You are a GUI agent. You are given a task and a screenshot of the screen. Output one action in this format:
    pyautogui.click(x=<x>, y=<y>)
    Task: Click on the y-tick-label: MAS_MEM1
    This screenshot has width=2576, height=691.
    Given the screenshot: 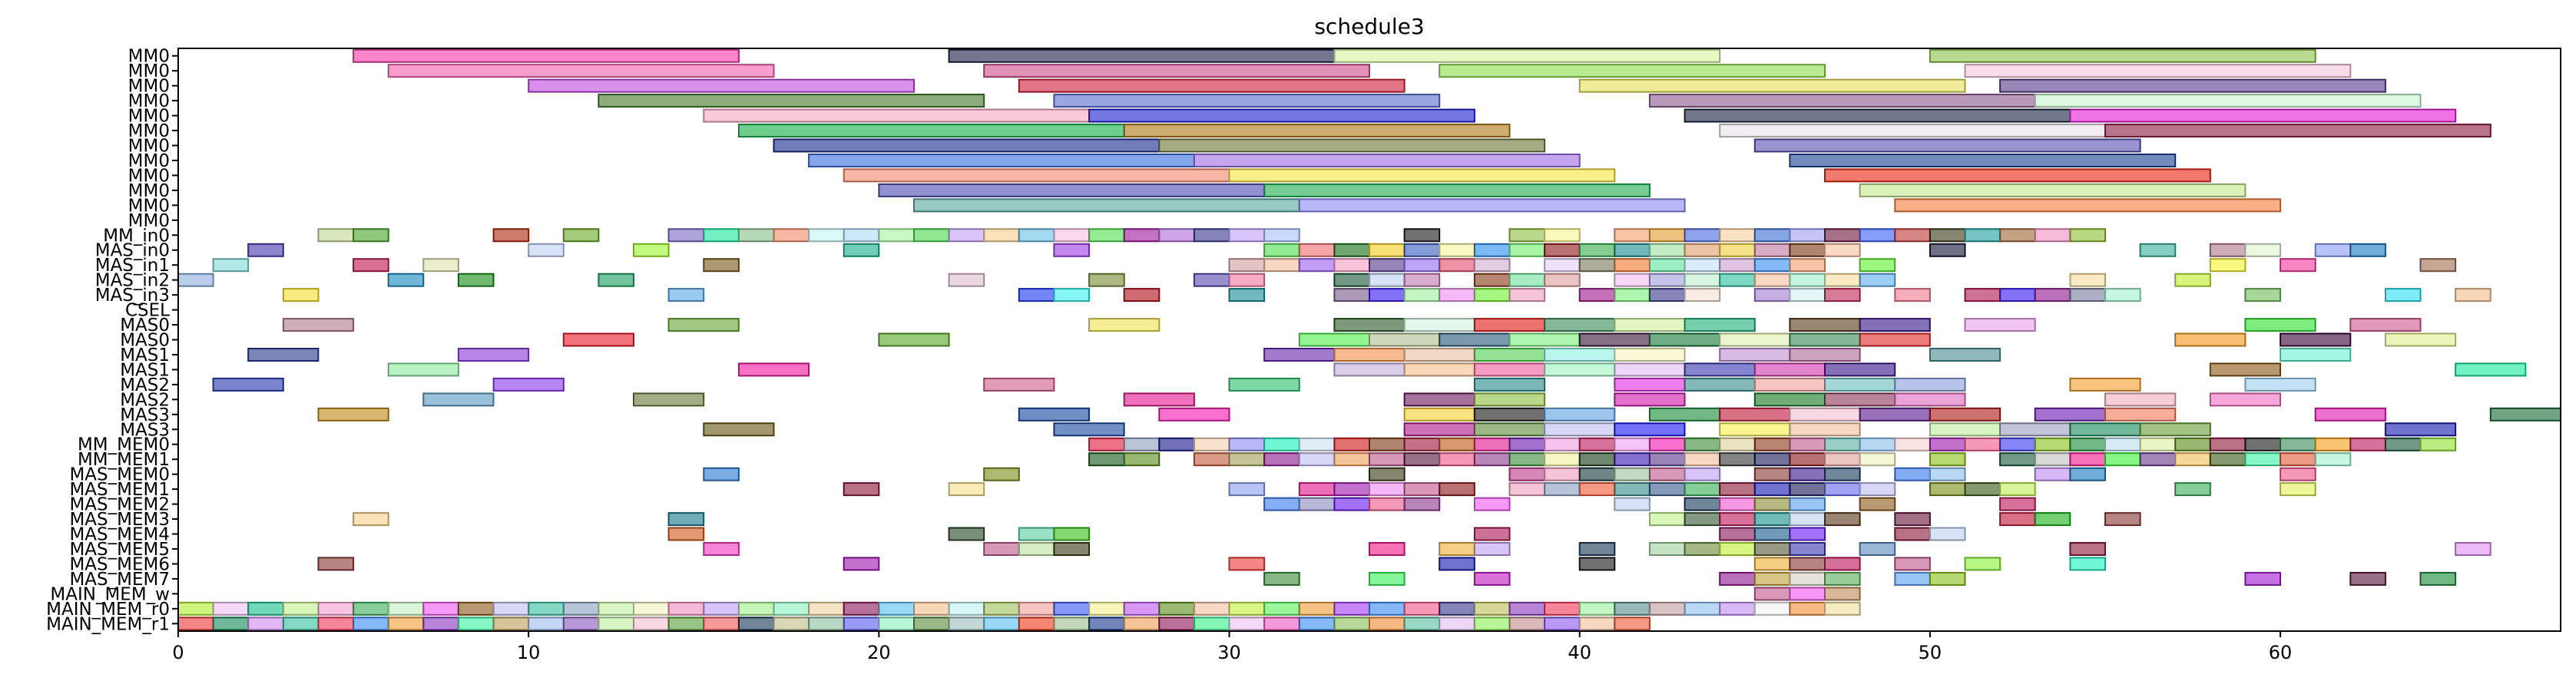 What is the action you would take?
    pyautogui.click(x=119, y=490)
    